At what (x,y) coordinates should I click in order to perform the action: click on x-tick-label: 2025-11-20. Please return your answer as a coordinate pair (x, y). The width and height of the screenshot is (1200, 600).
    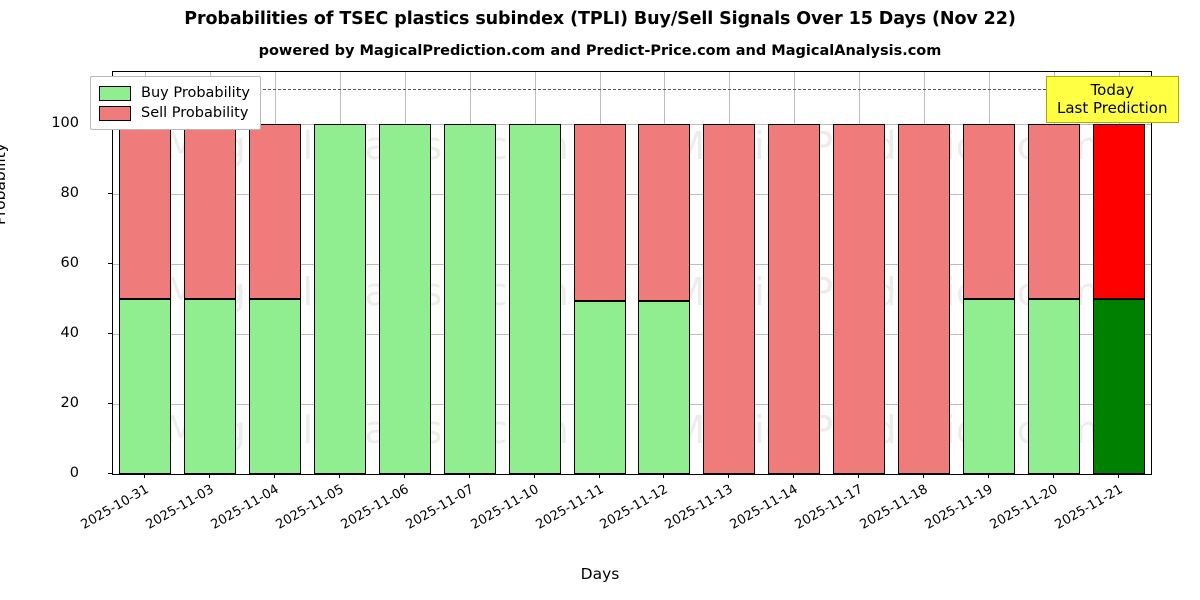
    Looking at the image, I should click on (1024, 507).